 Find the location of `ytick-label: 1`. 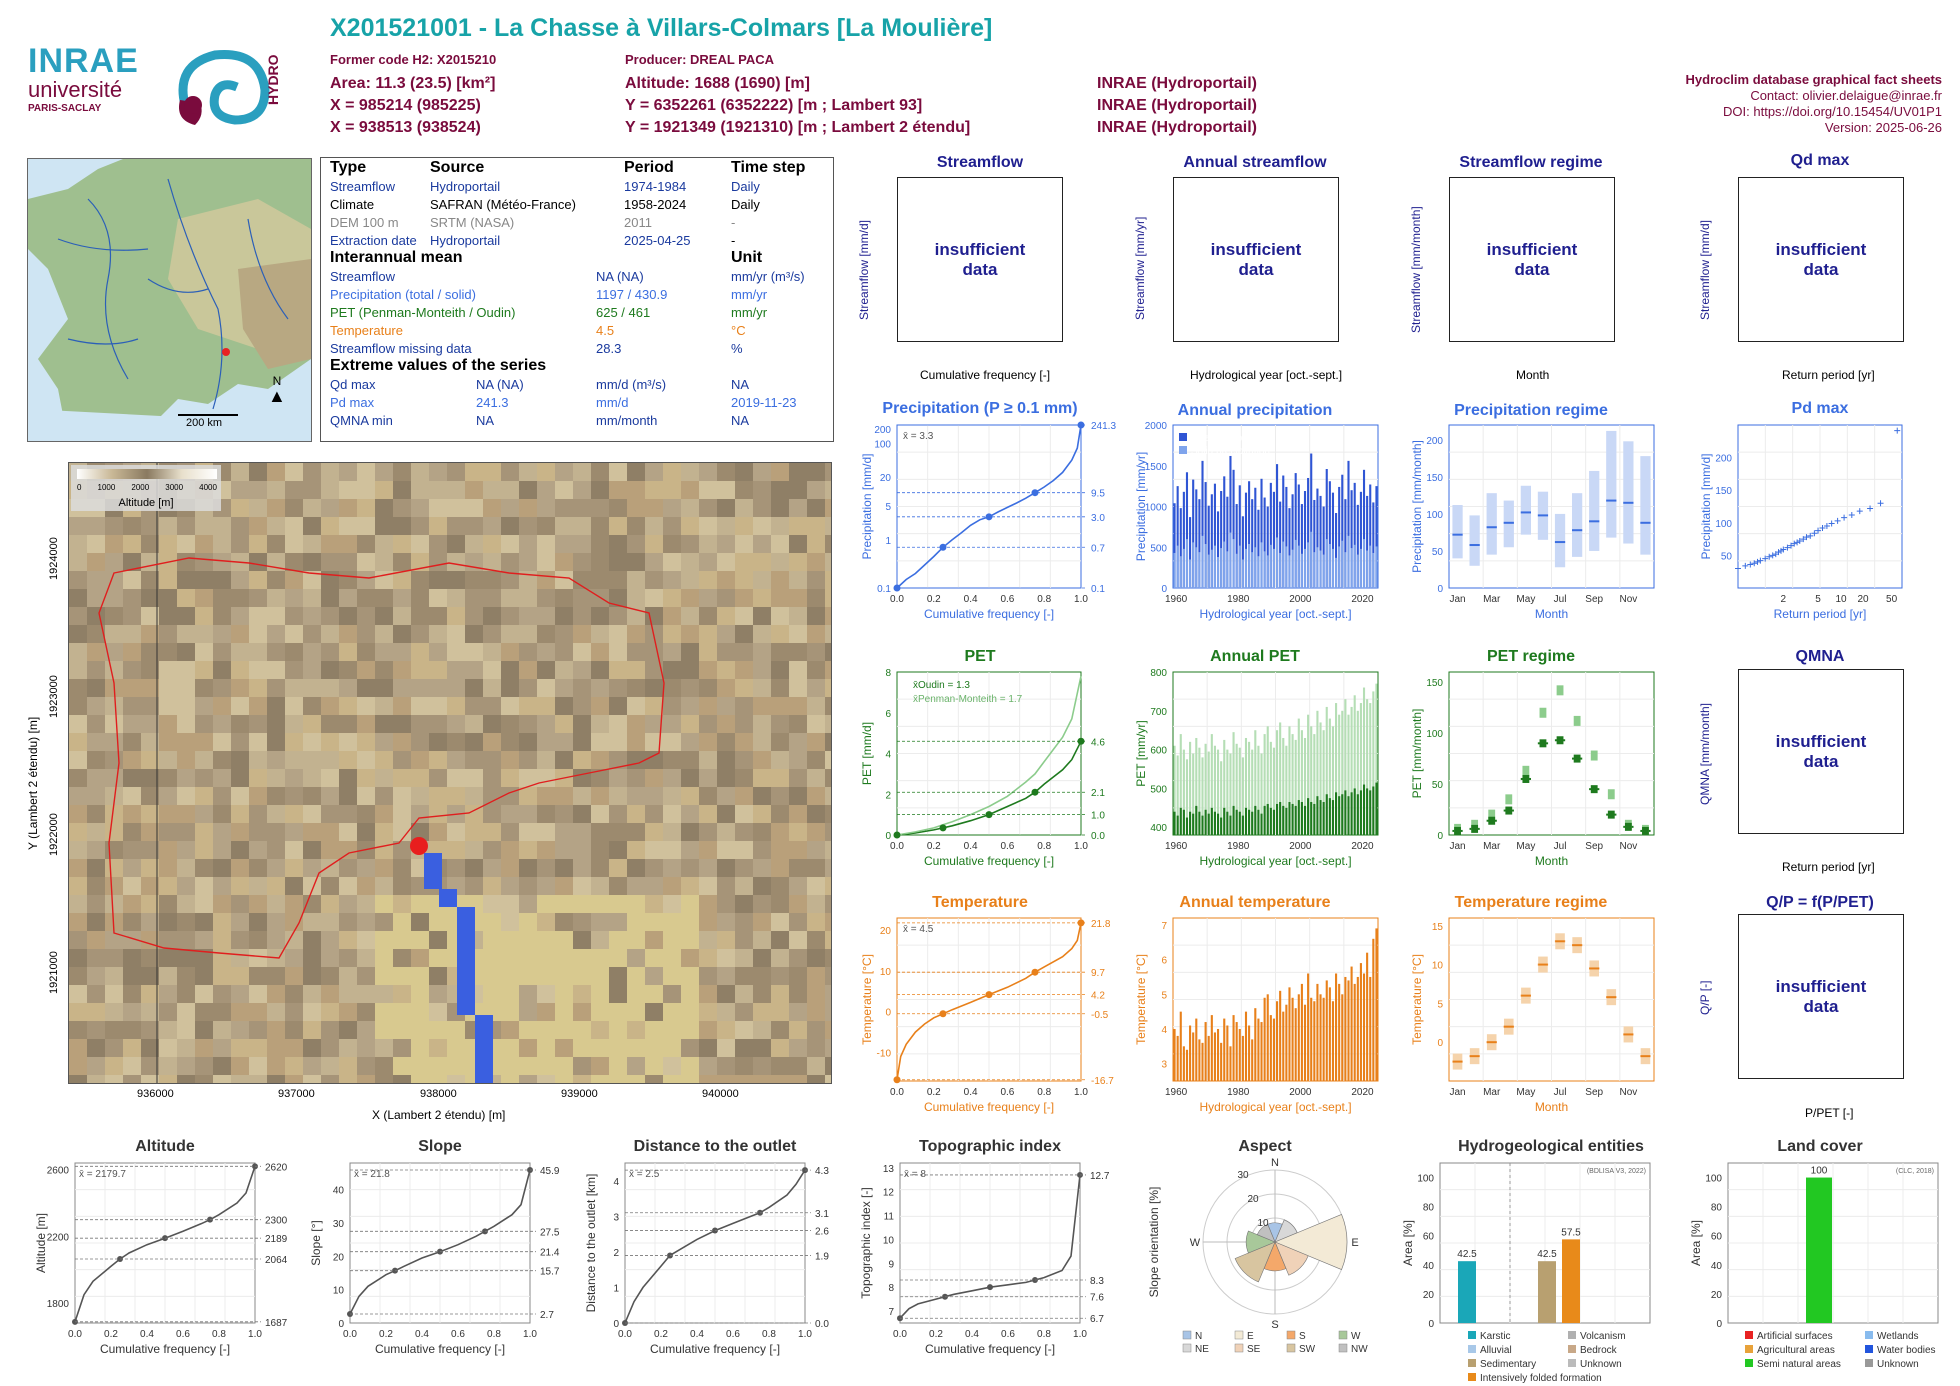

ytick-label: 1 is located at coordinates (616, 1288).